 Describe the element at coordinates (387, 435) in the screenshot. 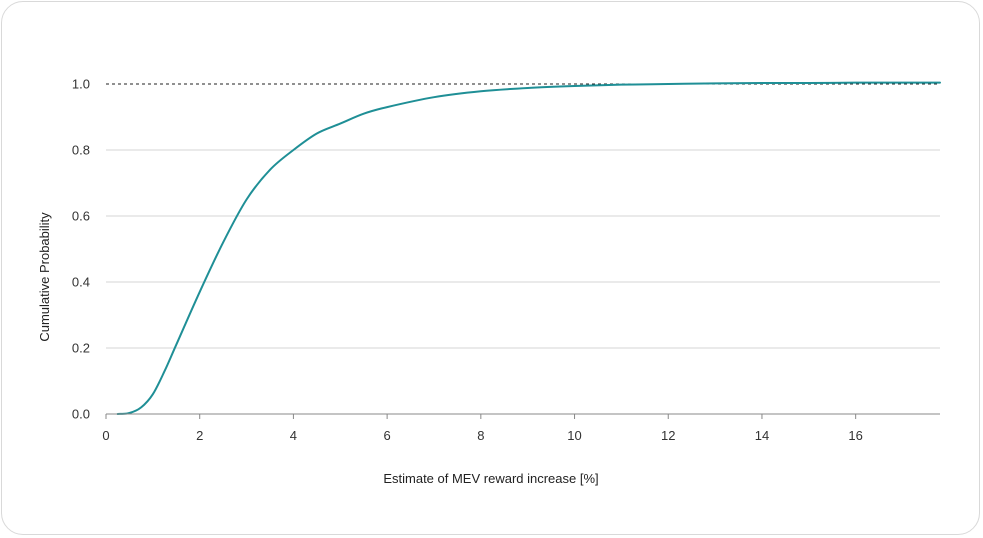

I see `x-tick-label: 6` at that location.